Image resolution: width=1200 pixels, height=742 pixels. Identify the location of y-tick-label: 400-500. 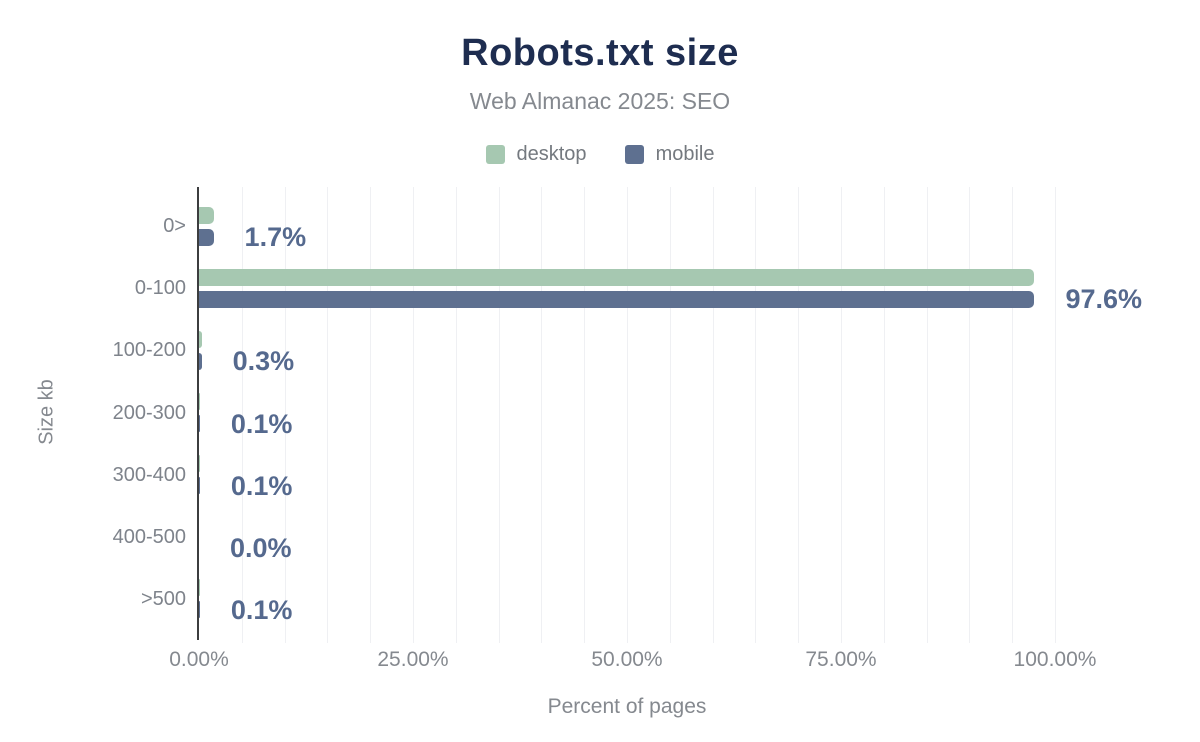
(149, 536).